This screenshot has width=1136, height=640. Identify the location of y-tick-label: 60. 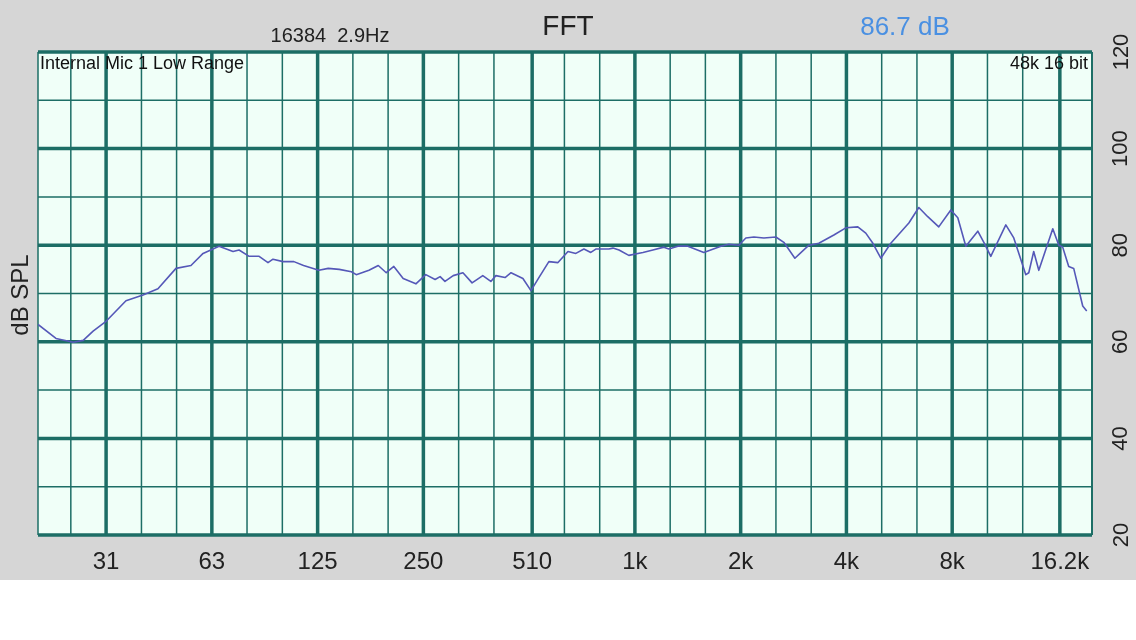
(1120, 342).